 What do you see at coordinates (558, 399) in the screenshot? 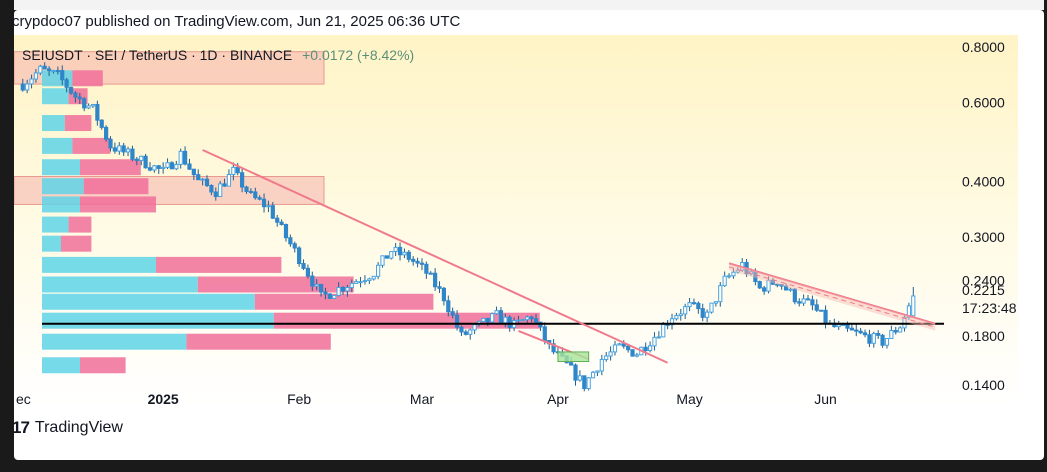
I see `x-tick-label: Apr` at bounding box center [558, 399].